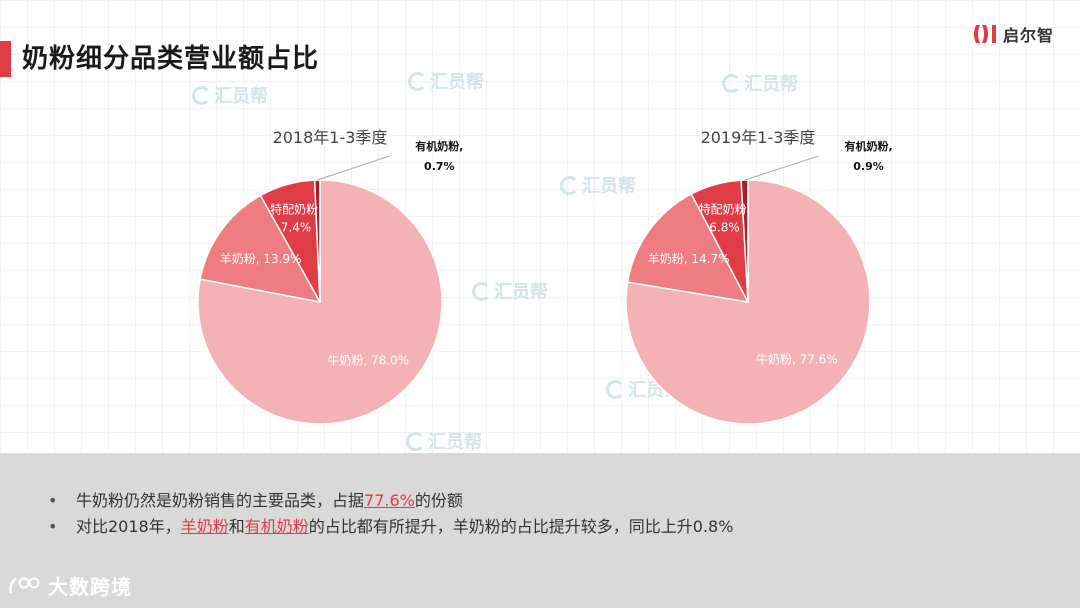 Image resolution: width=1080 pixels, height=608 pixels. What do you see at coordinates (261, 258) in the screenshot?
I see `slice-label: 羊奶粉, 13.9%` at bounding box center [261, 258].